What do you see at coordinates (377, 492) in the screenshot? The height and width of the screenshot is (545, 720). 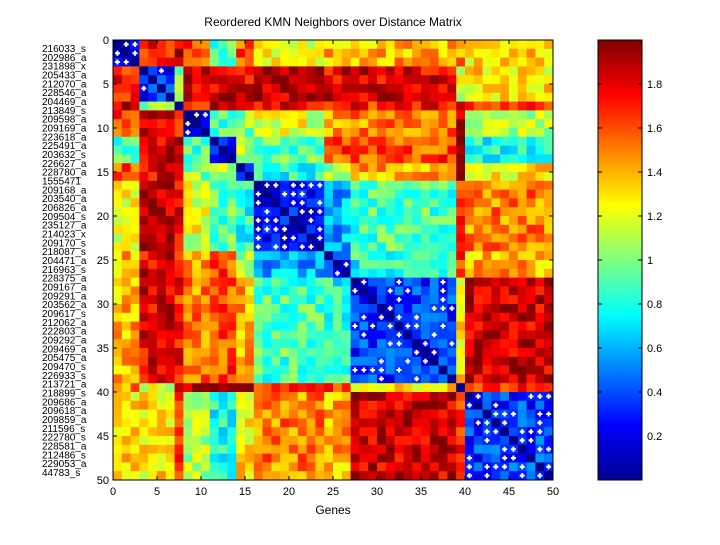 I see `x-tick-label: 30` at bounding box center [377, 492].